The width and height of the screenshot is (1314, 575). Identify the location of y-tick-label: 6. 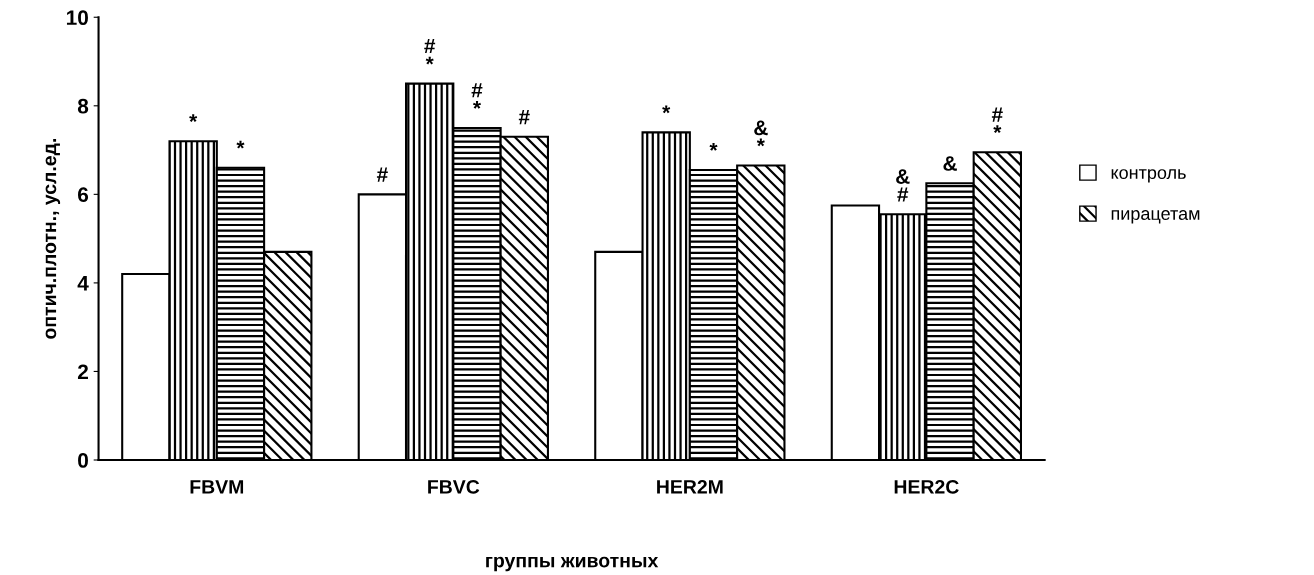
(83, 195).